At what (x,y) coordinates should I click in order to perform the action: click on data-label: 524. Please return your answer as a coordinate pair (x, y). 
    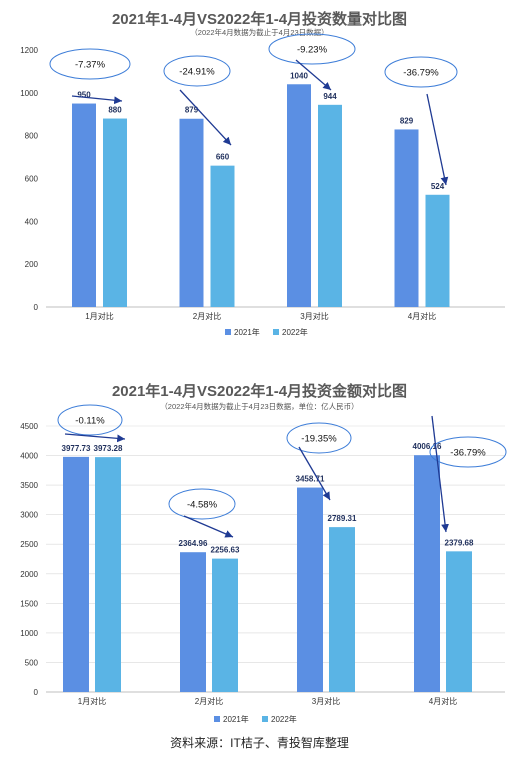
    Looking at the image, I should click on (438, 186).